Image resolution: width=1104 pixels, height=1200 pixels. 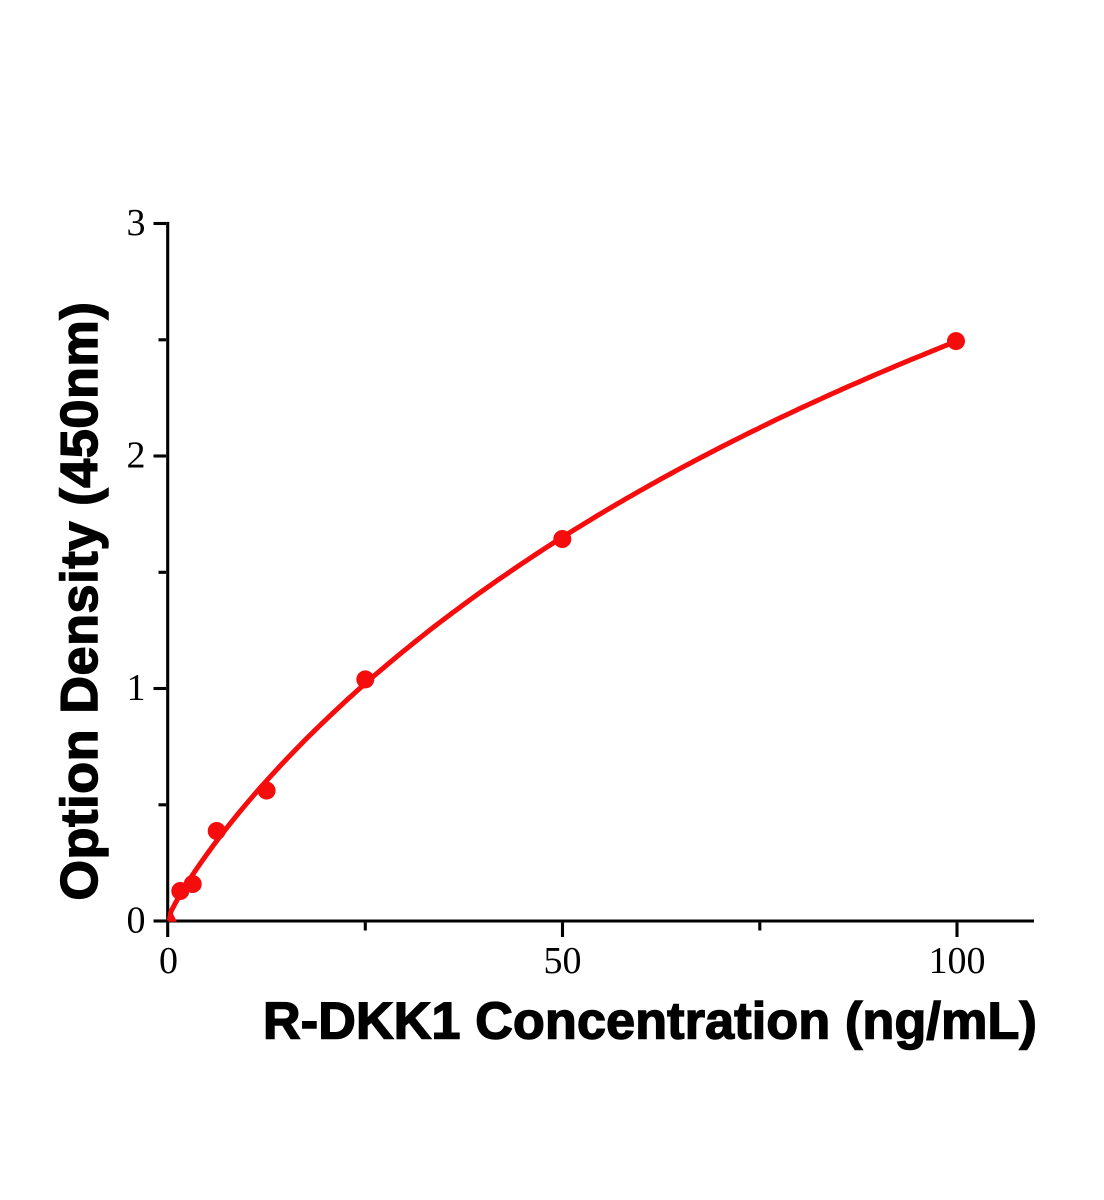 What do you see at coordinates (136, 688) in the screenshot?
I see `svg-text: 1` at bounding box center [136, 688].